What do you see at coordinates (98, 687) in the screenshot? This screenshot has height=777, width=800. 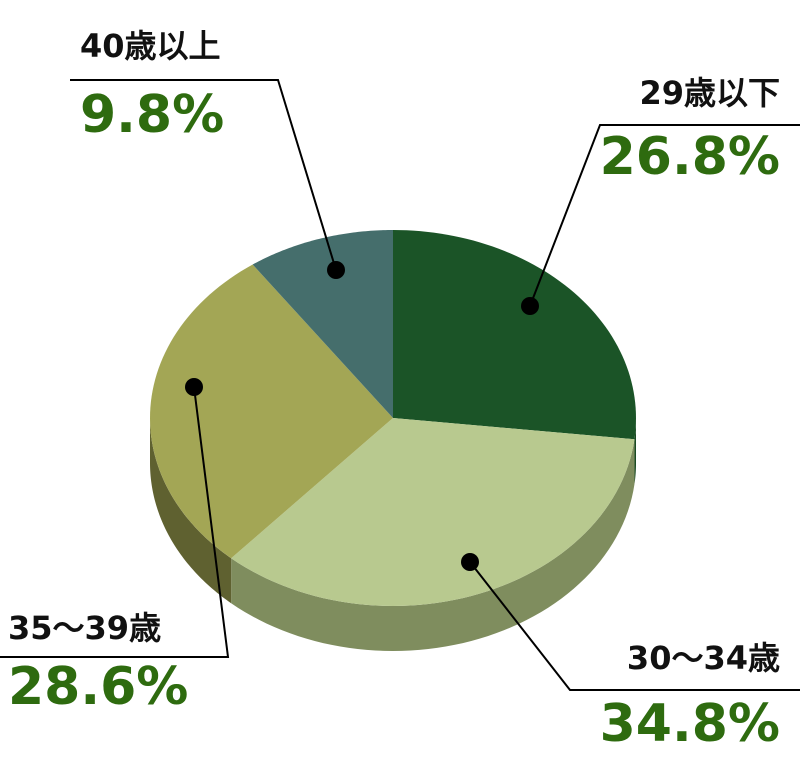 I see `value-label: 28.6%` at bounding box center [98, 687].